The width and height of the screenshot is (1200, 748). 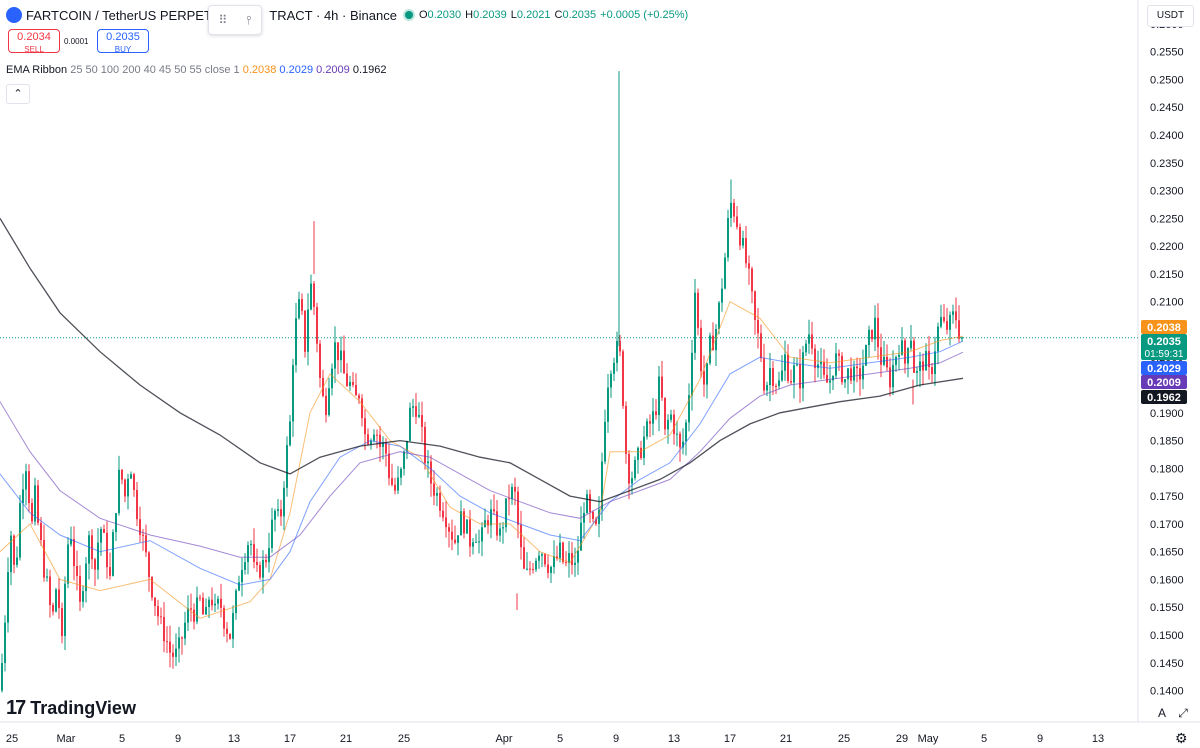 What do you see at coordinates (1183, 713) in the screenshot?
I see `lock-scale-button: ⤢` at bounding box center [1183, 713].